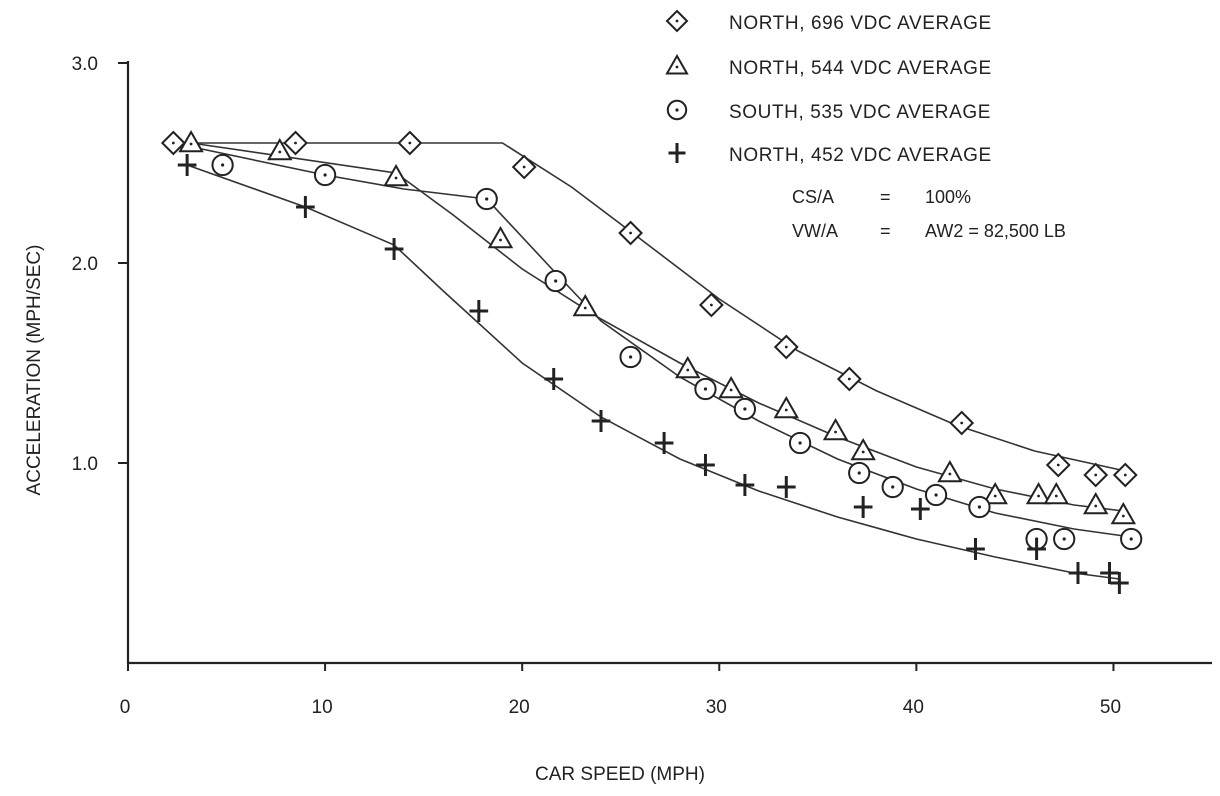  Describe the element at coordinates (519, 707) in the screenshot. I see `x-tick-label: 20` at that location.